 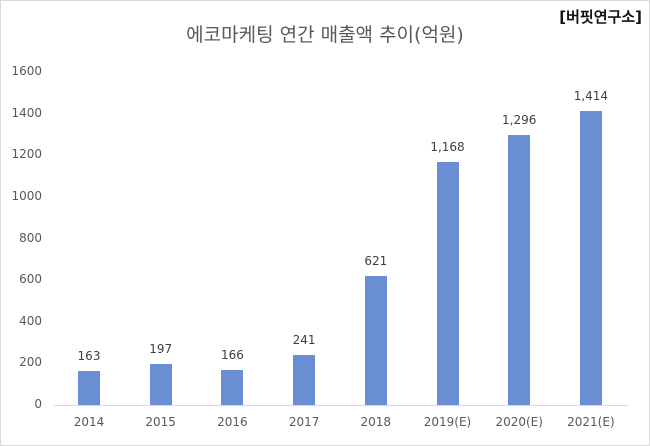 I want to click on x-tick-label: 2016, so click(x=232, y=422).